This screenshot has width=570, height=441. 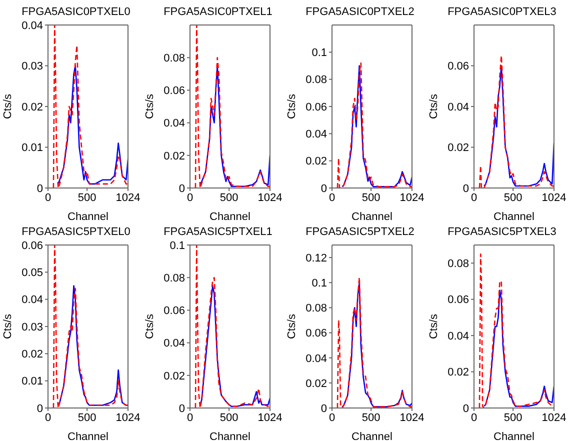 What do you see at coordinates (502, 13) in the screenshot?
I see `chart-title: FPGA5ASIC0PTXEL3` at bounding box center [502, 13].